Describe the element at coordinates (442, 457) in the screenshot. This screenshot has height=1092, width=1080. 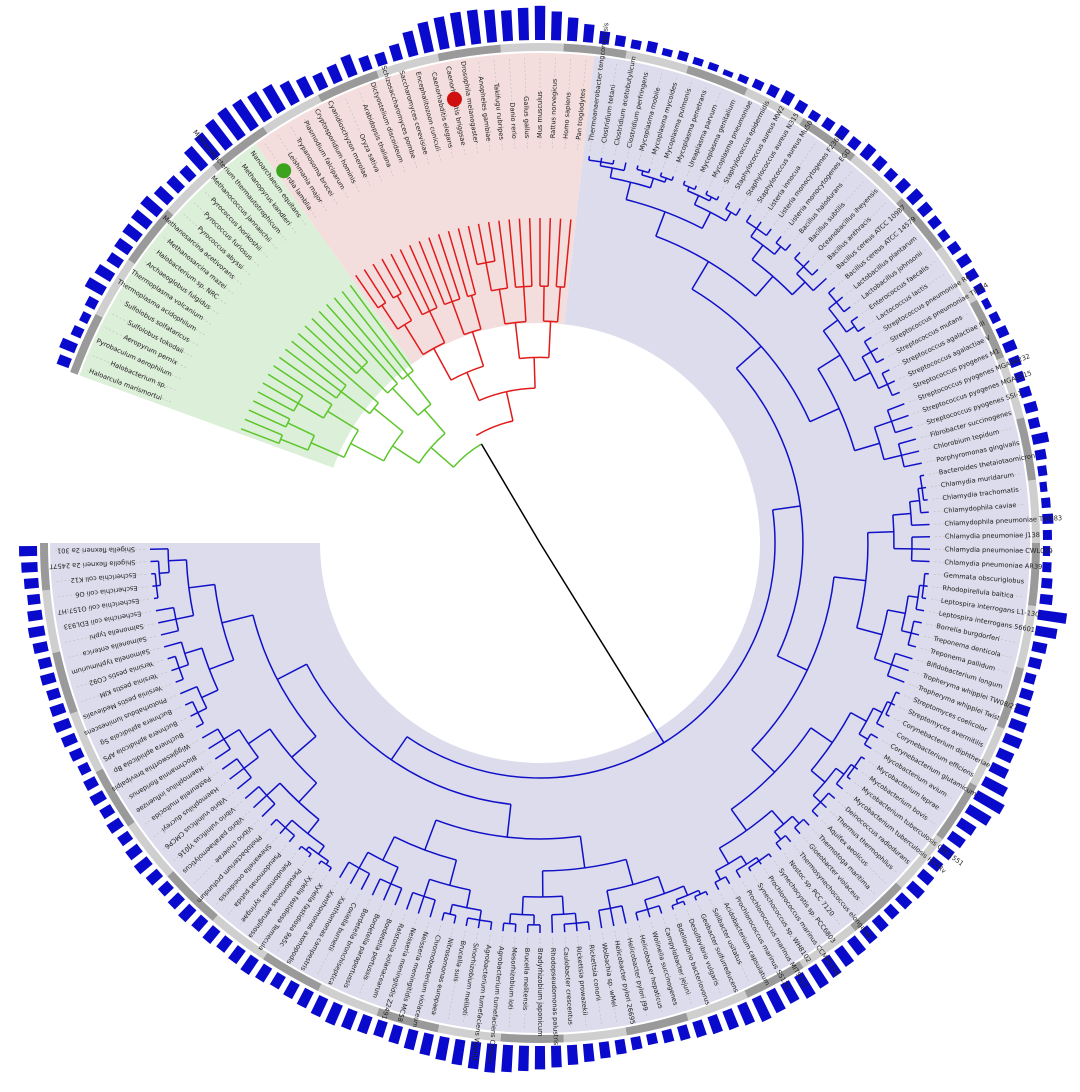
I see `clade-stem-archaea` at that location.